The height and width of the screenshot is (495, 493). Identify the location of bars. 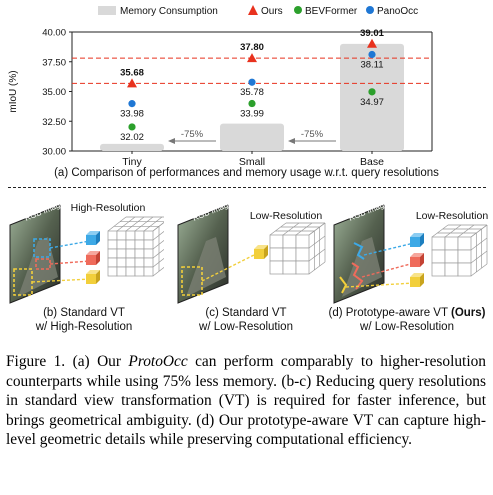
(252, 97).